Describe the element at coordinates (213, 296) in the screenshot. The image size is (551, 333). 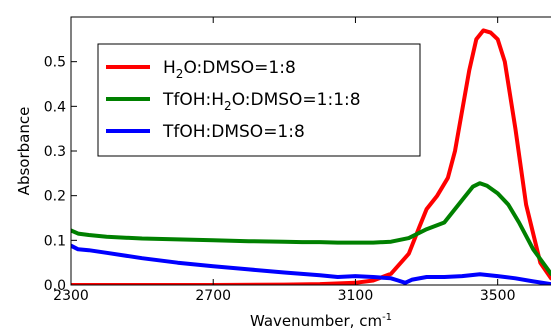
I see `x-tick-label: 2700` at that location.